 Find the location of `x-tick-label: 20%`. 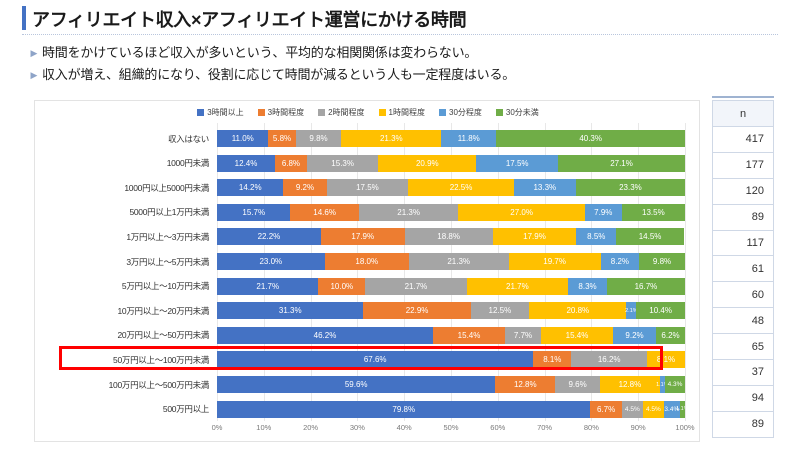

x-tick-label: 20% is located at coordinates (311, 427).